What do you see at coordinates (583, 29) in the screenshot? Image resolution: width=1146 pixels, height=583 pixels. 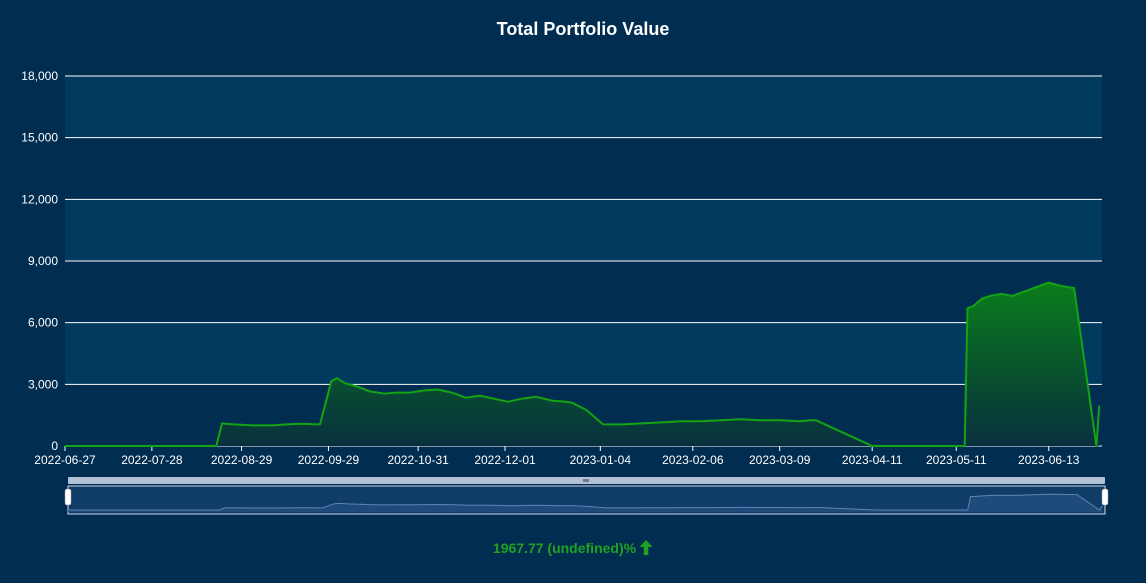 I see `chart-title: Total Portfolio Value` at bounding box center [583, 29].